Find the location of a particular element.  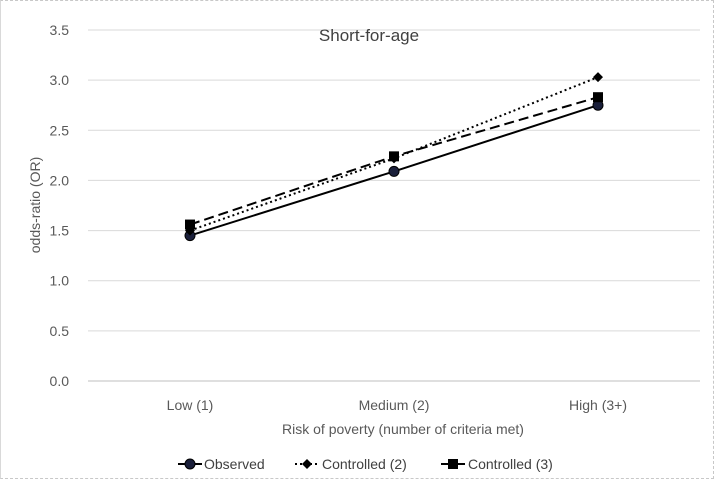

y-tick-label: 1.0 is located at coordinates (60, 281).